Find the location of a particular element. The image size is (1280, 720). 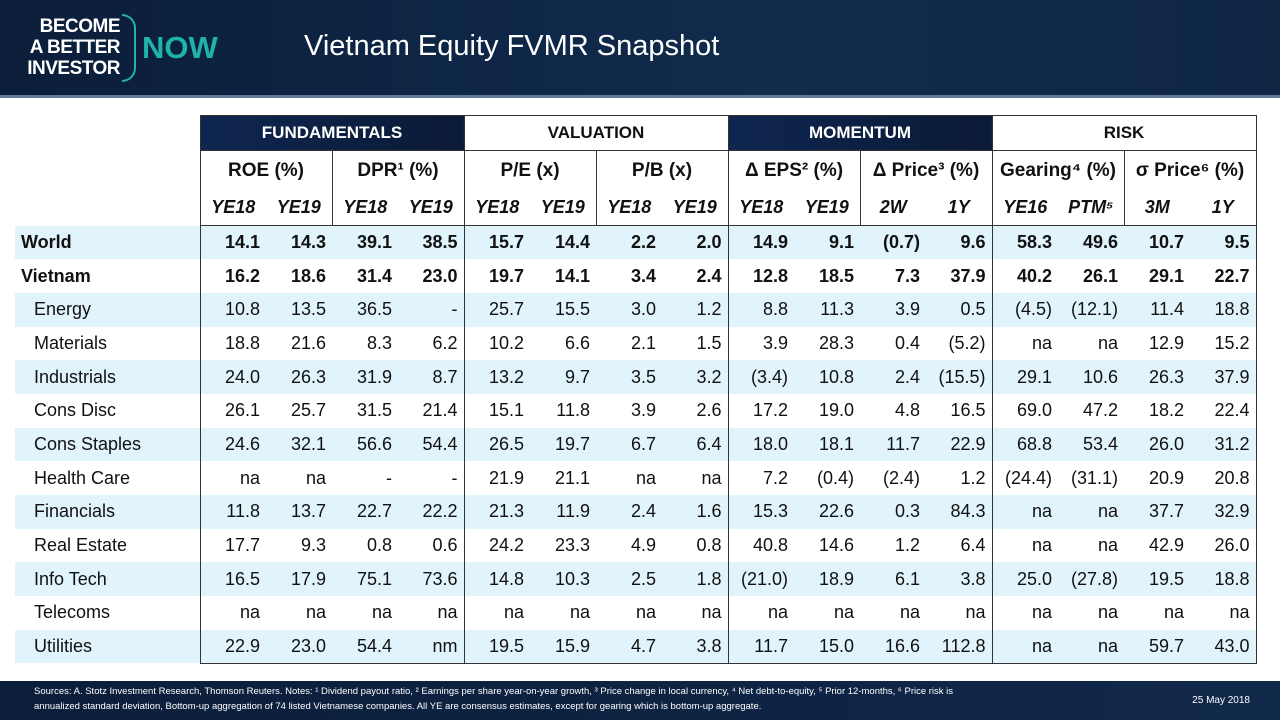

table-cell: 14.6 is located at coordinates (836, 545).